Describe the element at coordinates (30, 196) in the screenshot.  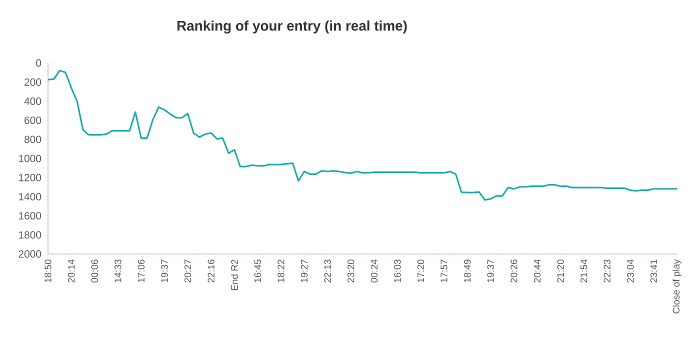
I see `y-tick-label: 1400` at that location.